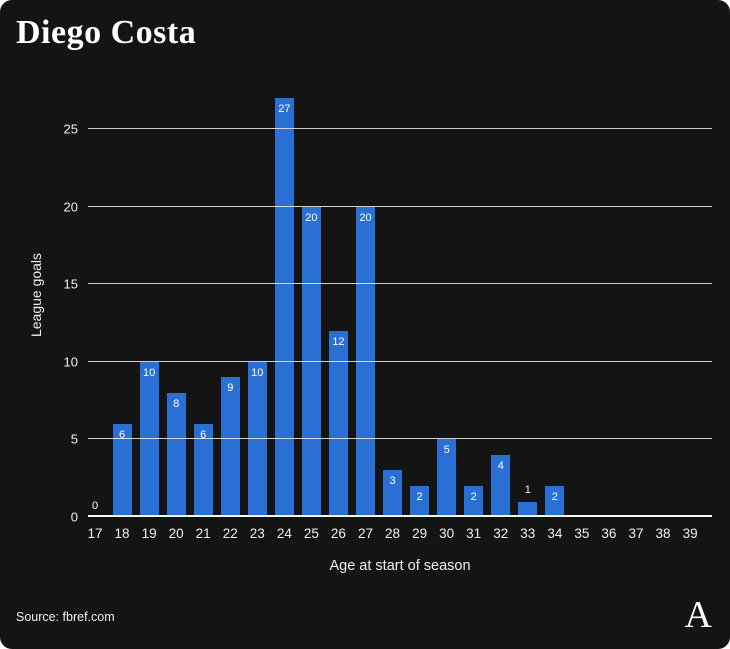  I want to click on x-tick-label: 27, so click(365, 533).